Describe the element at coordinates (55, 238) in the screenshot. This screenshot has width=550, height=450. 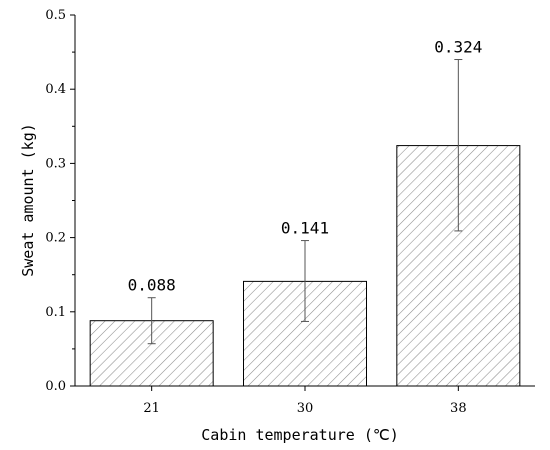
I see `y-tick-label: 0.2` at that location.